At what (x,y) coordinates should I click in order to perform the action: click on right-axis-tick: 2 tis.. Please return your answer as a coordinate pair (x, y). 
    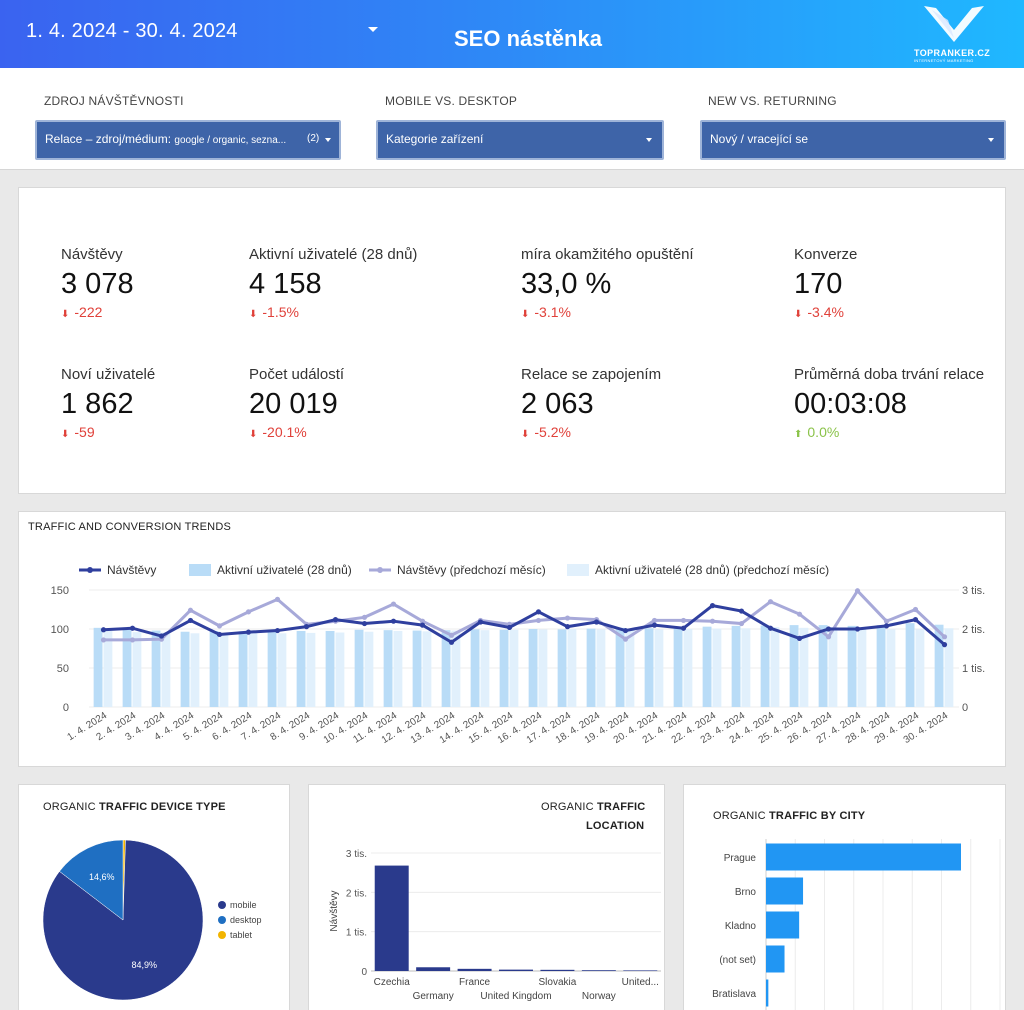
    Looking at the image, I should click on (973, 630).